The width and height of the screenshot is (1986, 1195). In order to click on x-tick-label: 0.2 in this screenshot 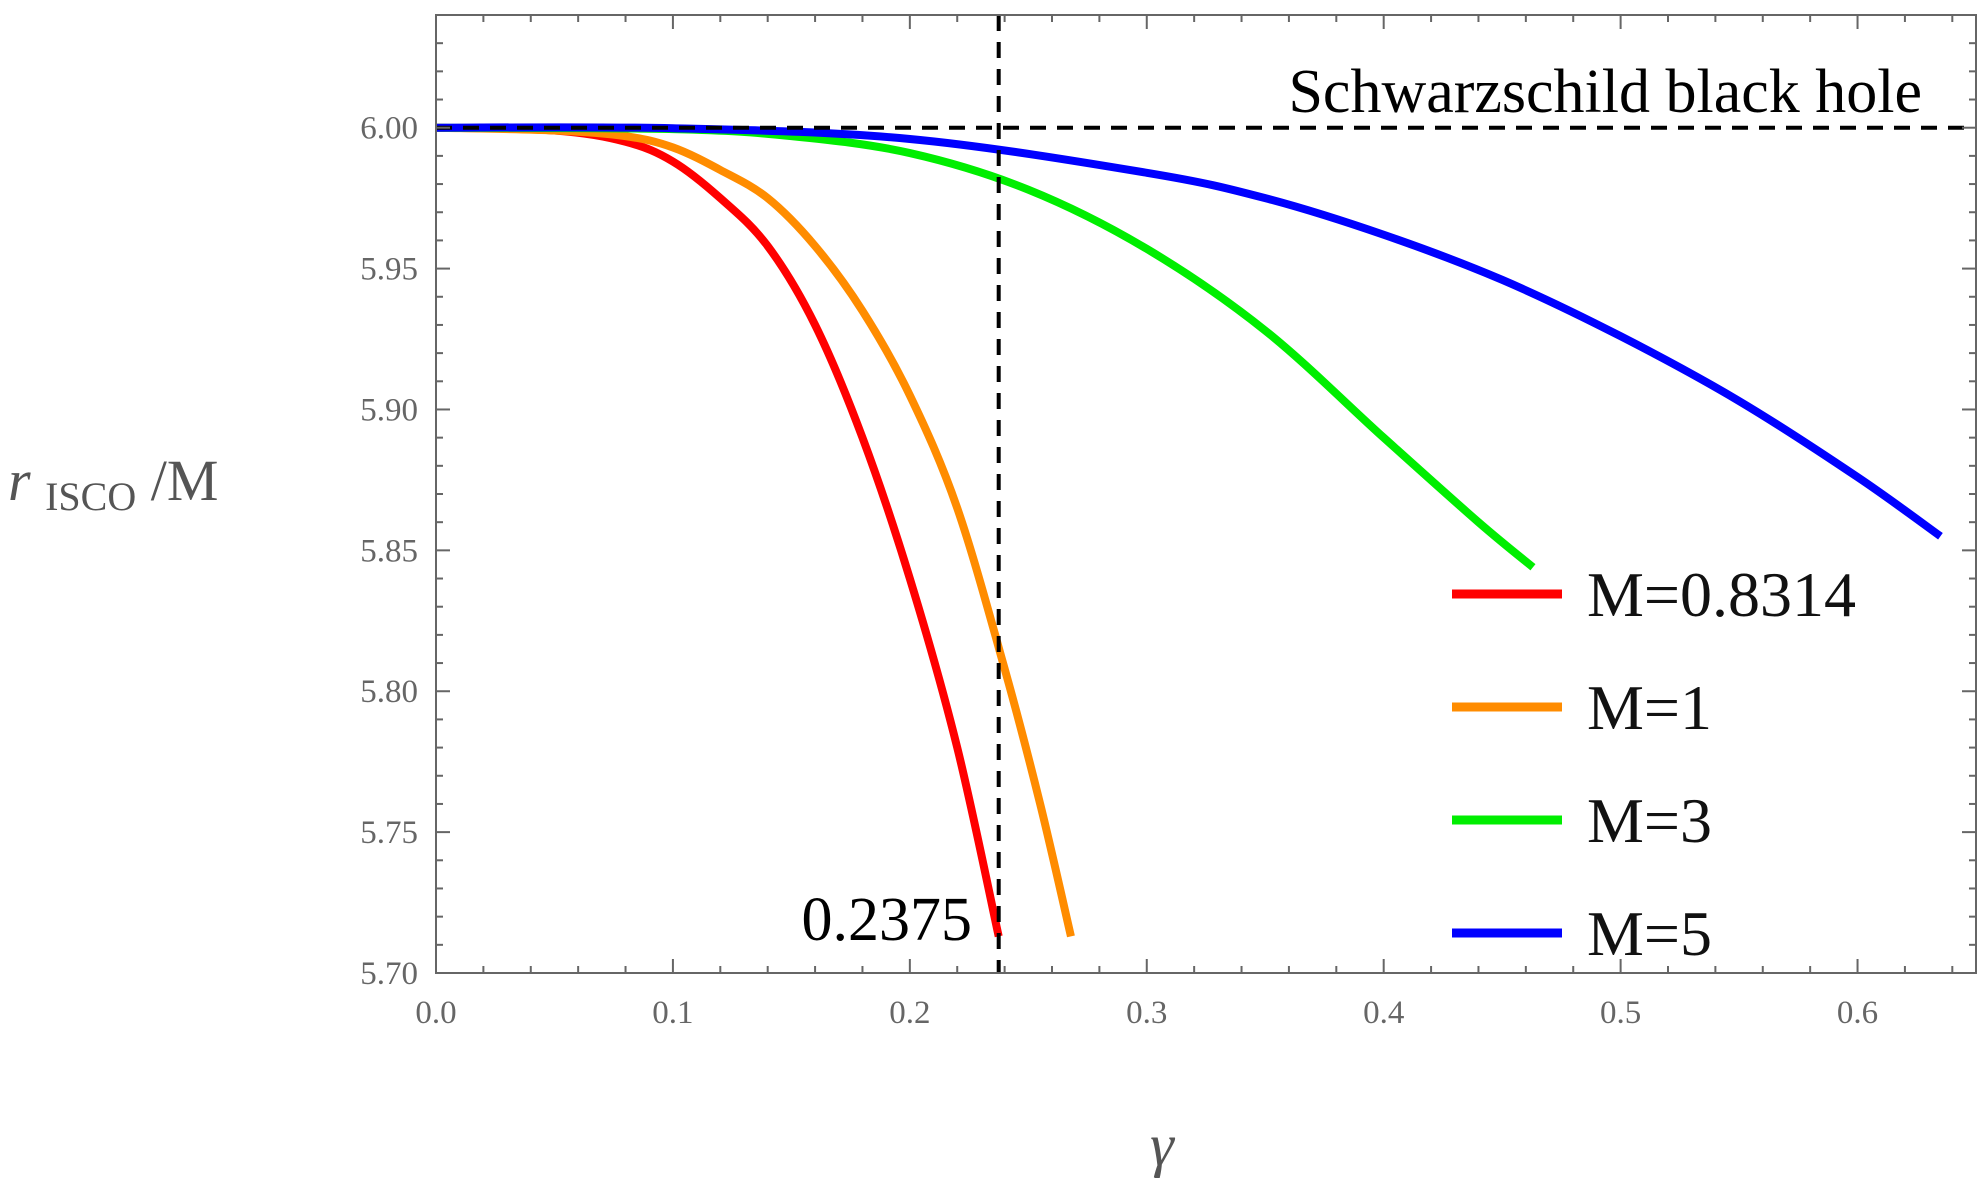, I will do `click(909, 1013)`.